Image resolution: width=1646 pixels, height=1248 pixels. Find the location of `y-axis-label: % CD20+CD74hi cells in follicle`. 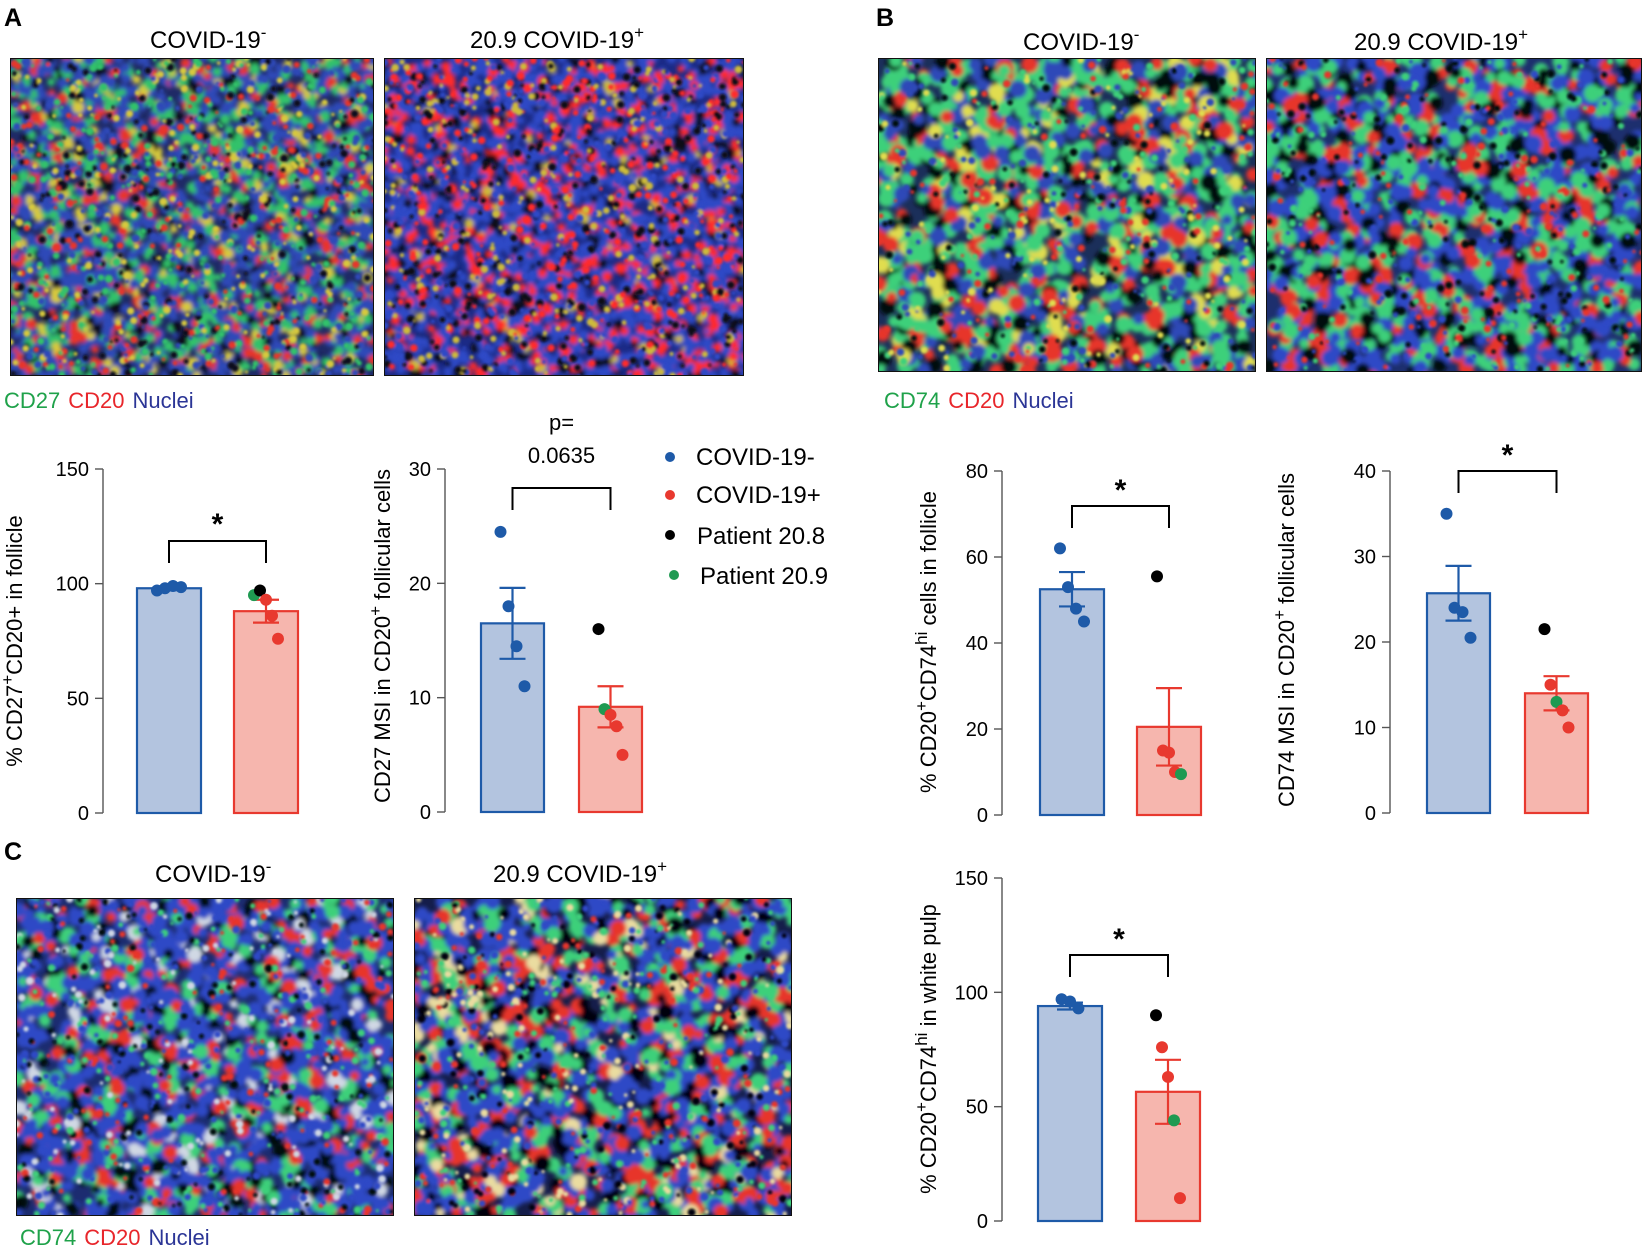

y-axis-label: % CD20+CD74hi cells in follicle is located at coordinates (926, 642).